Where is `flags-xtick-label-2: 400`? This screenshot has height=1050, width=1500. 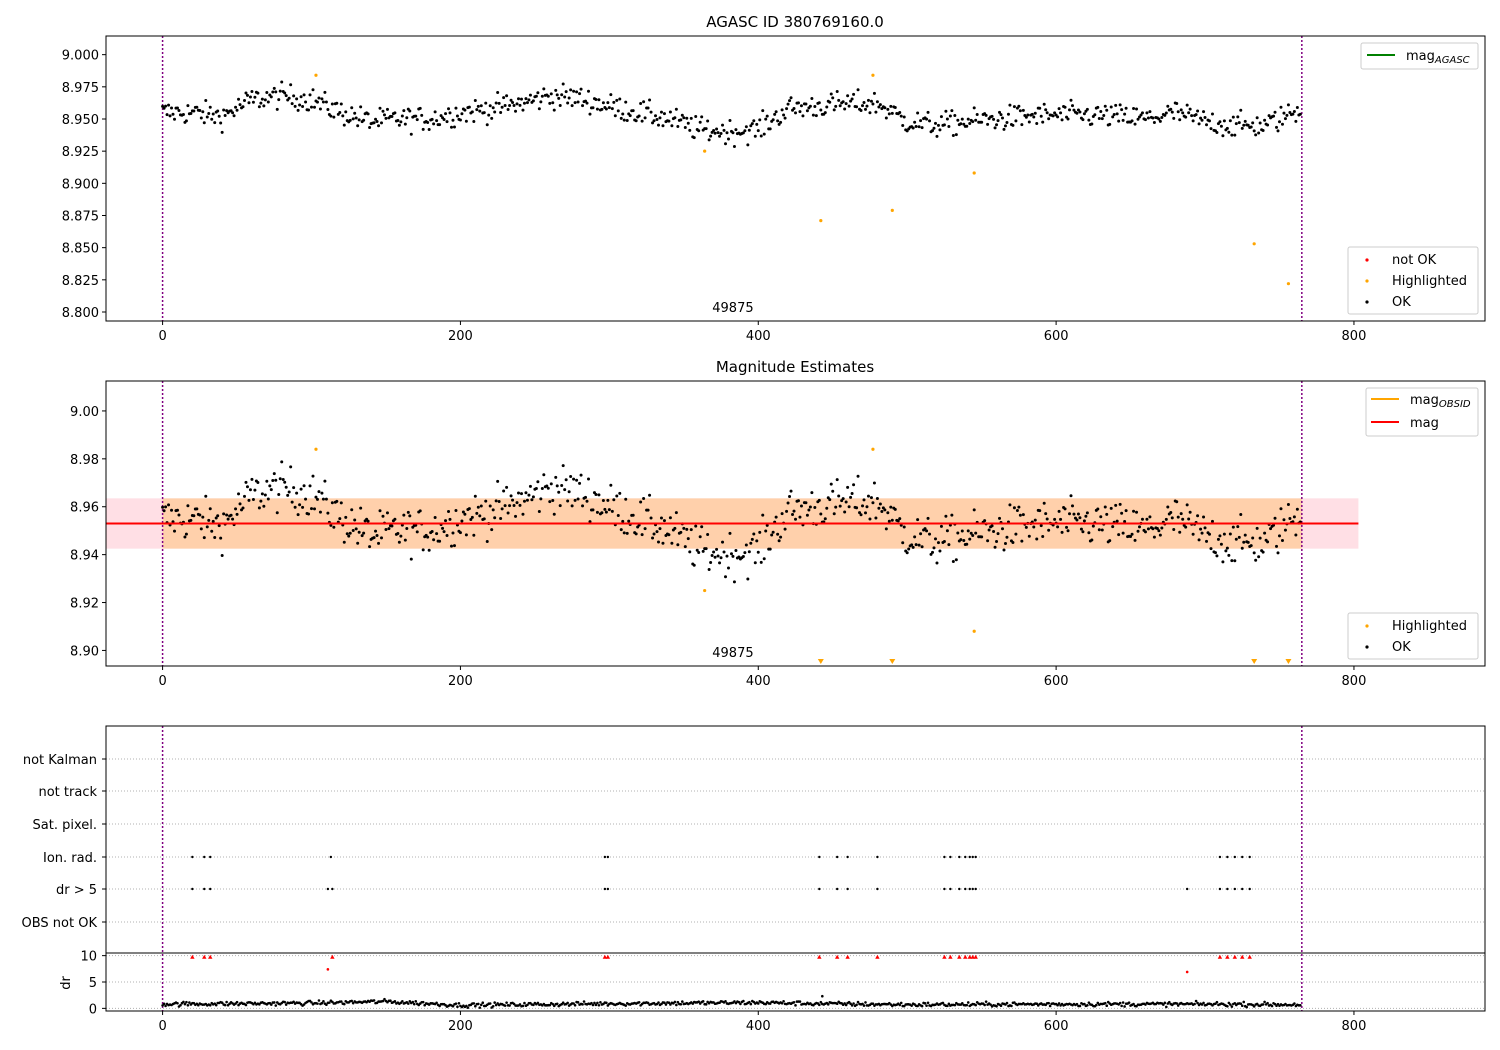
flags-xtick-label-2: 400 is located at coordinates (758, 1026).